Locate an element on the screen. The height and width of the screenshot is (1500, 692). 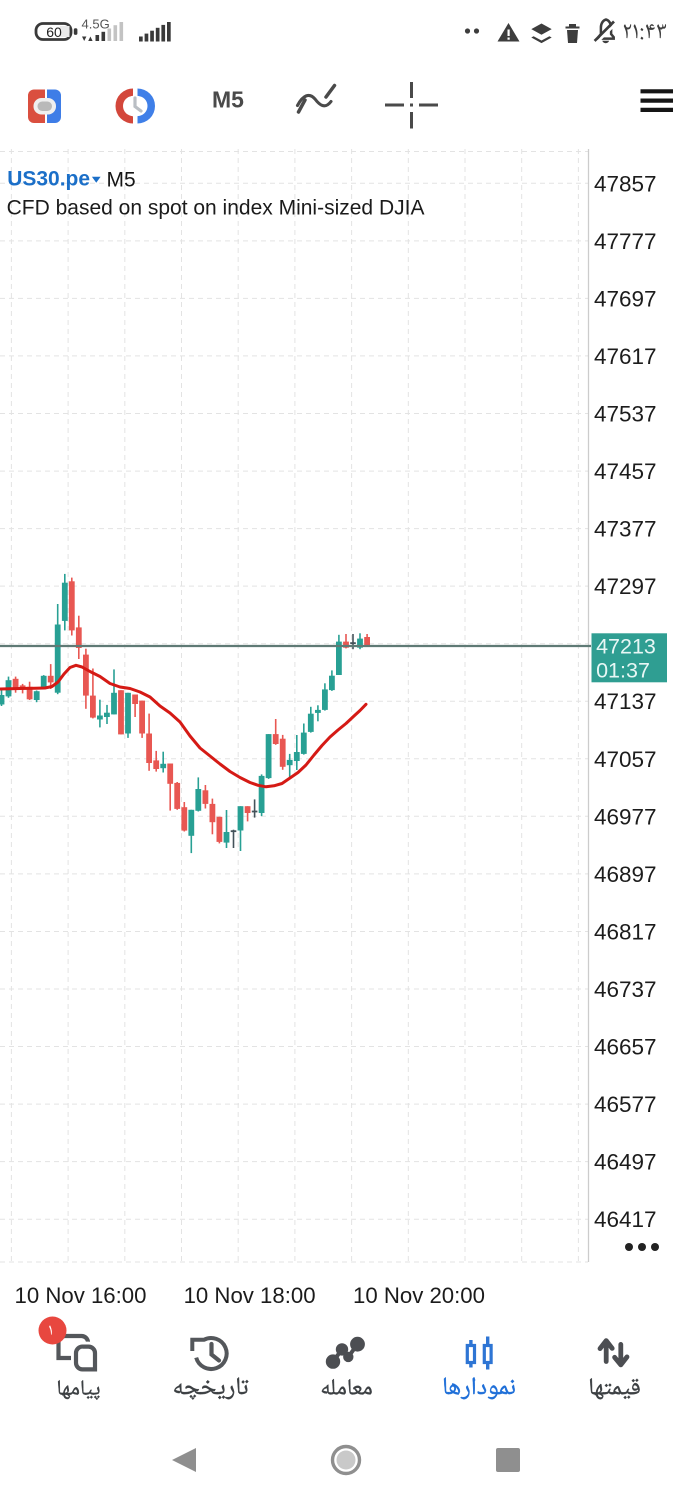
svg-text: 47537 is located at coordinates (625, 414).